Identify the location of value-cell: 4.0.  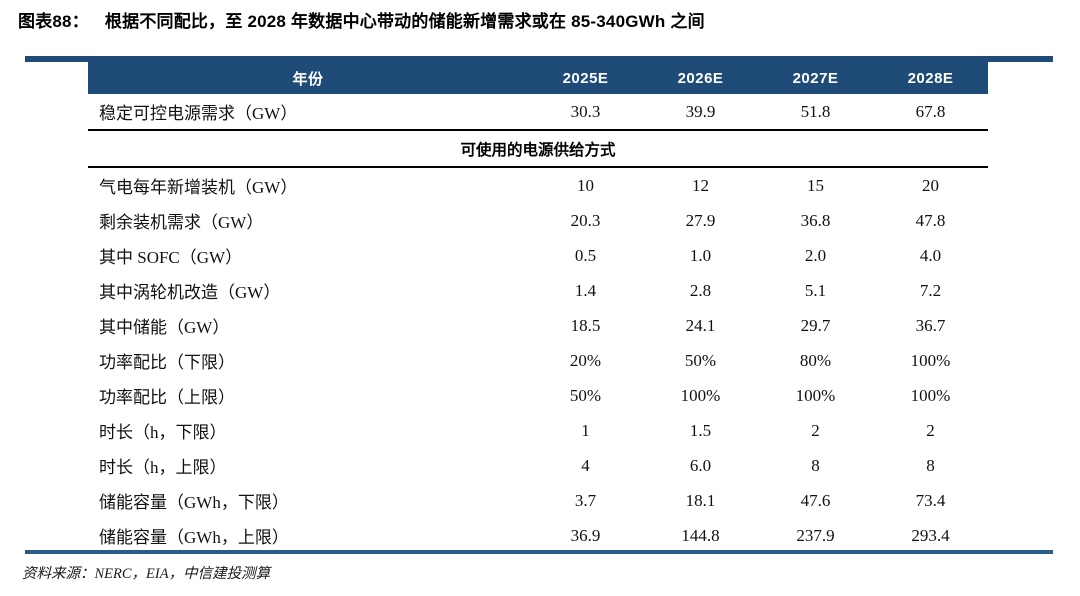
(930, 255).